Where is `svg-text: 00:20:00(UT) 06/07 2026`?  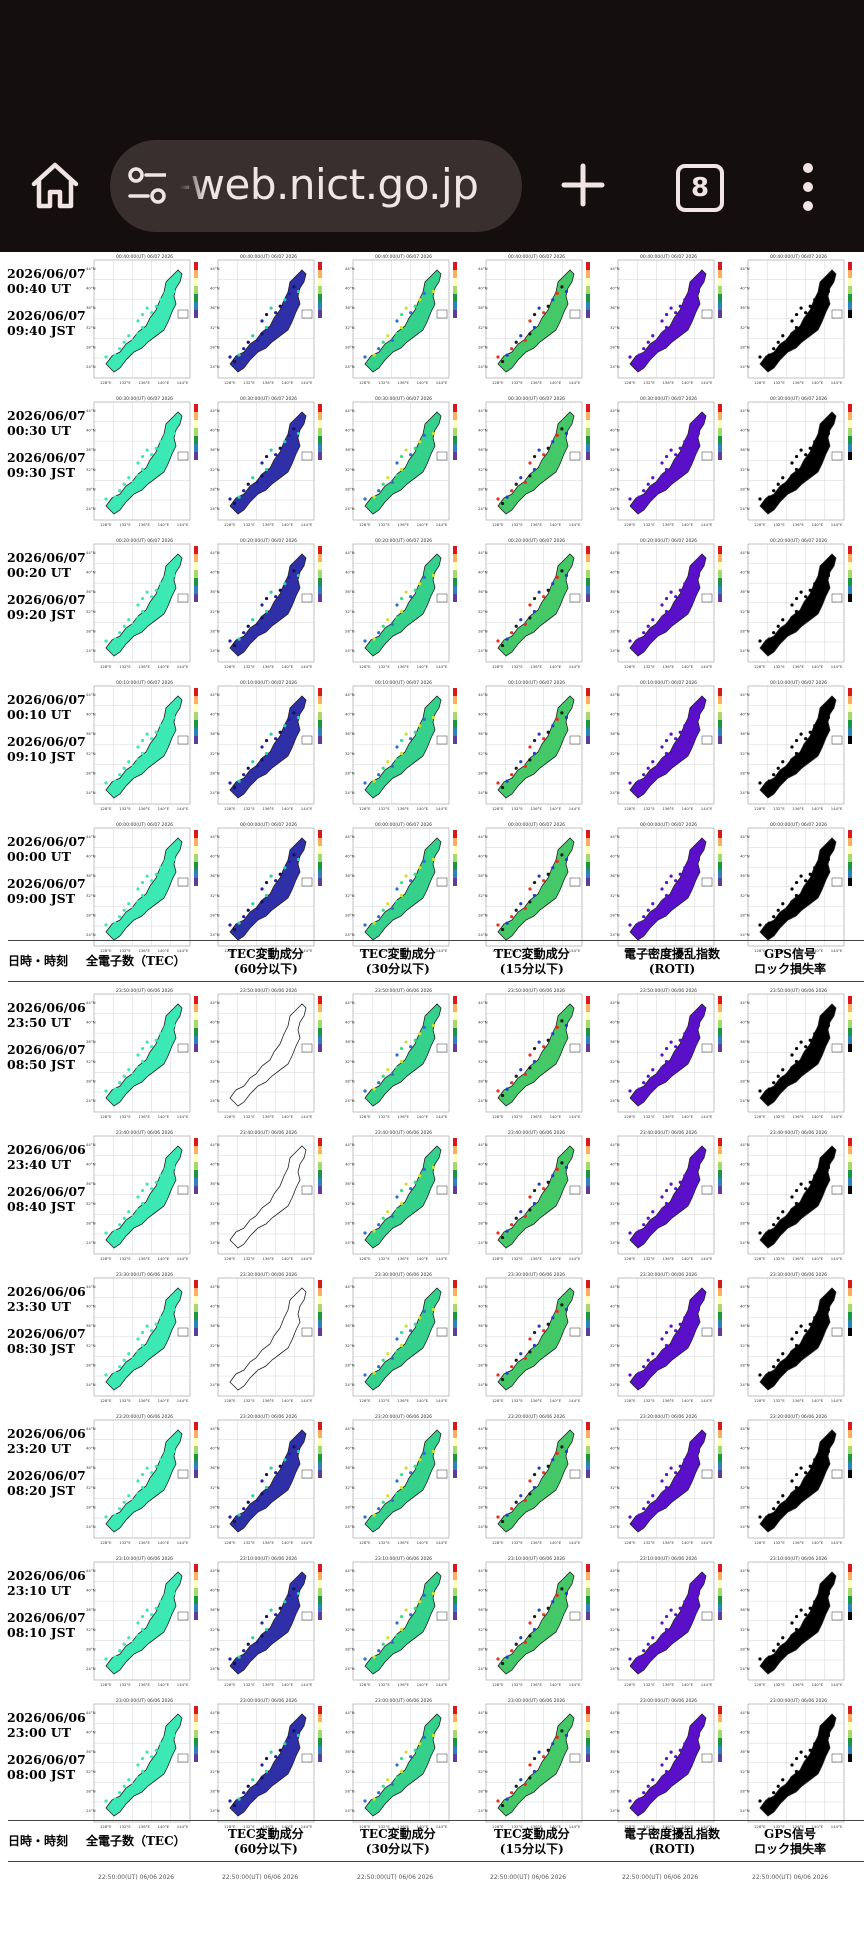
svg-text: 00:20:00(UT) 06/07 2026 is located at coordinates (144, 541).